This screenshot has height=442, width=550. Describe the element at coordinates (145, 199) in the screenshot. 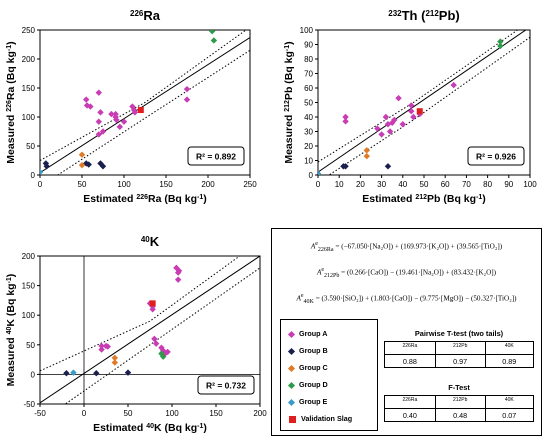

I see `axis-label: Estimated 226Ra (Bq kg-1)` at that location.